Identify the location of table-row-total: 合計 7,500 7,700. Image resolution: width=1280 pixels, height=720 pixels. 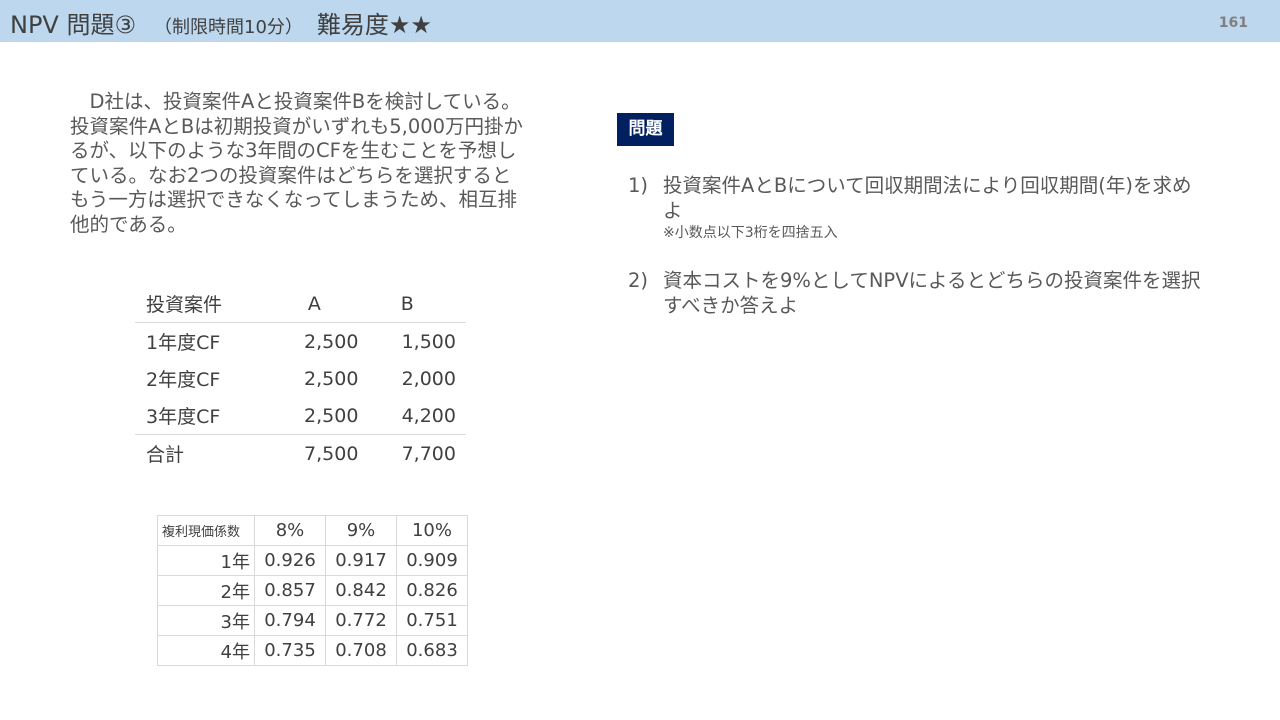
(300, 454).